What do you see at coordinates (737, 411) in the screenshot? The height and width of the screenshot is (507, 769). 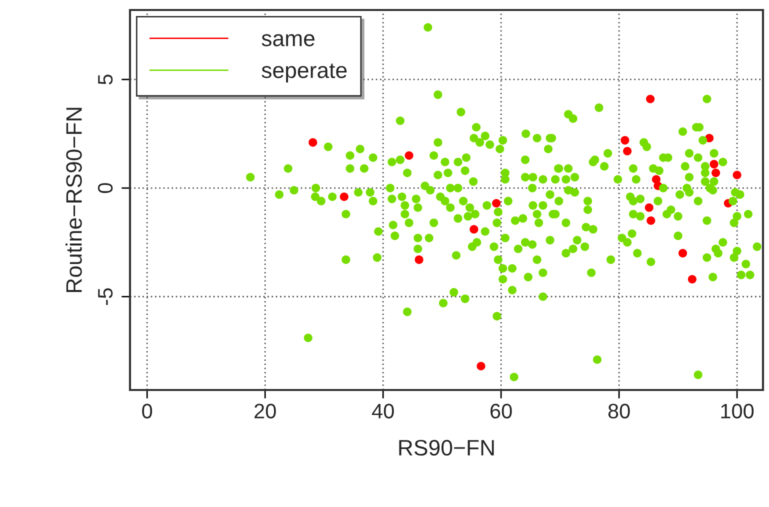 I see `x-tick-label: 100` at bounding box center [737, 411].